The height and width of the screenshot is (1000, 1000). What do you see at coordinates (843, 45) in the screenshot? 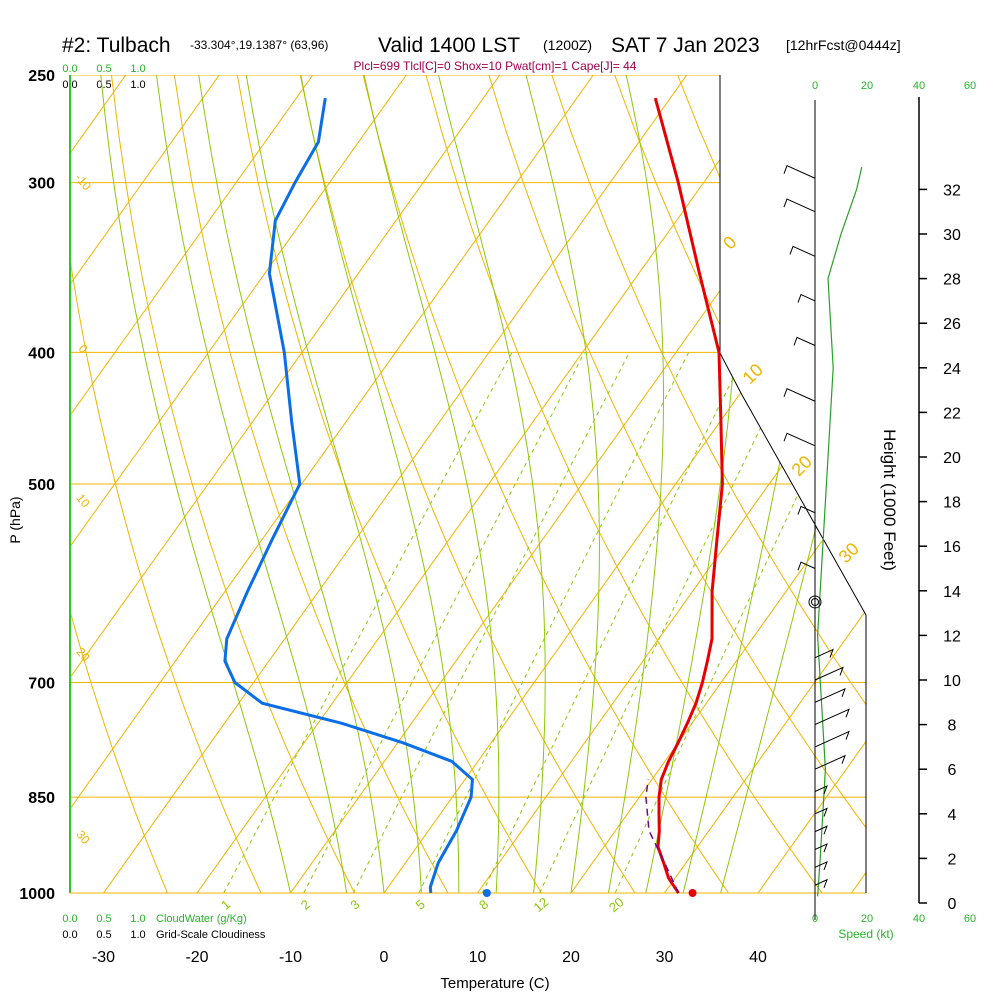
I see `forecast-run: [12hrFcst@0444z]` at bounding box center [843, 45].